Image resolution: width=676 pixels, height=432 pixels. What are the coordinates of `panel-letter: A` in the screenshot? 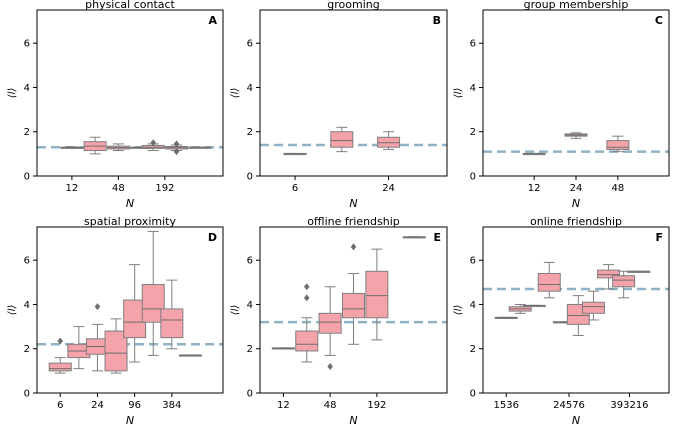 It's located at (212, 20).